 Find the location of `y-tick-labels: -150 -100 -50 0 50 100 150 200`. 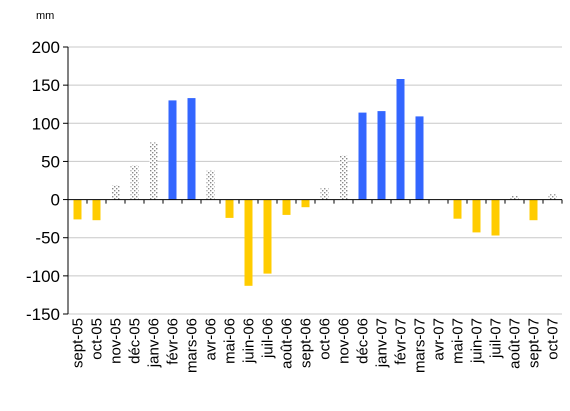

y-tick-labels: -150 -100 -50 0 50 100 150 200 is located at coordinates (43, 181).